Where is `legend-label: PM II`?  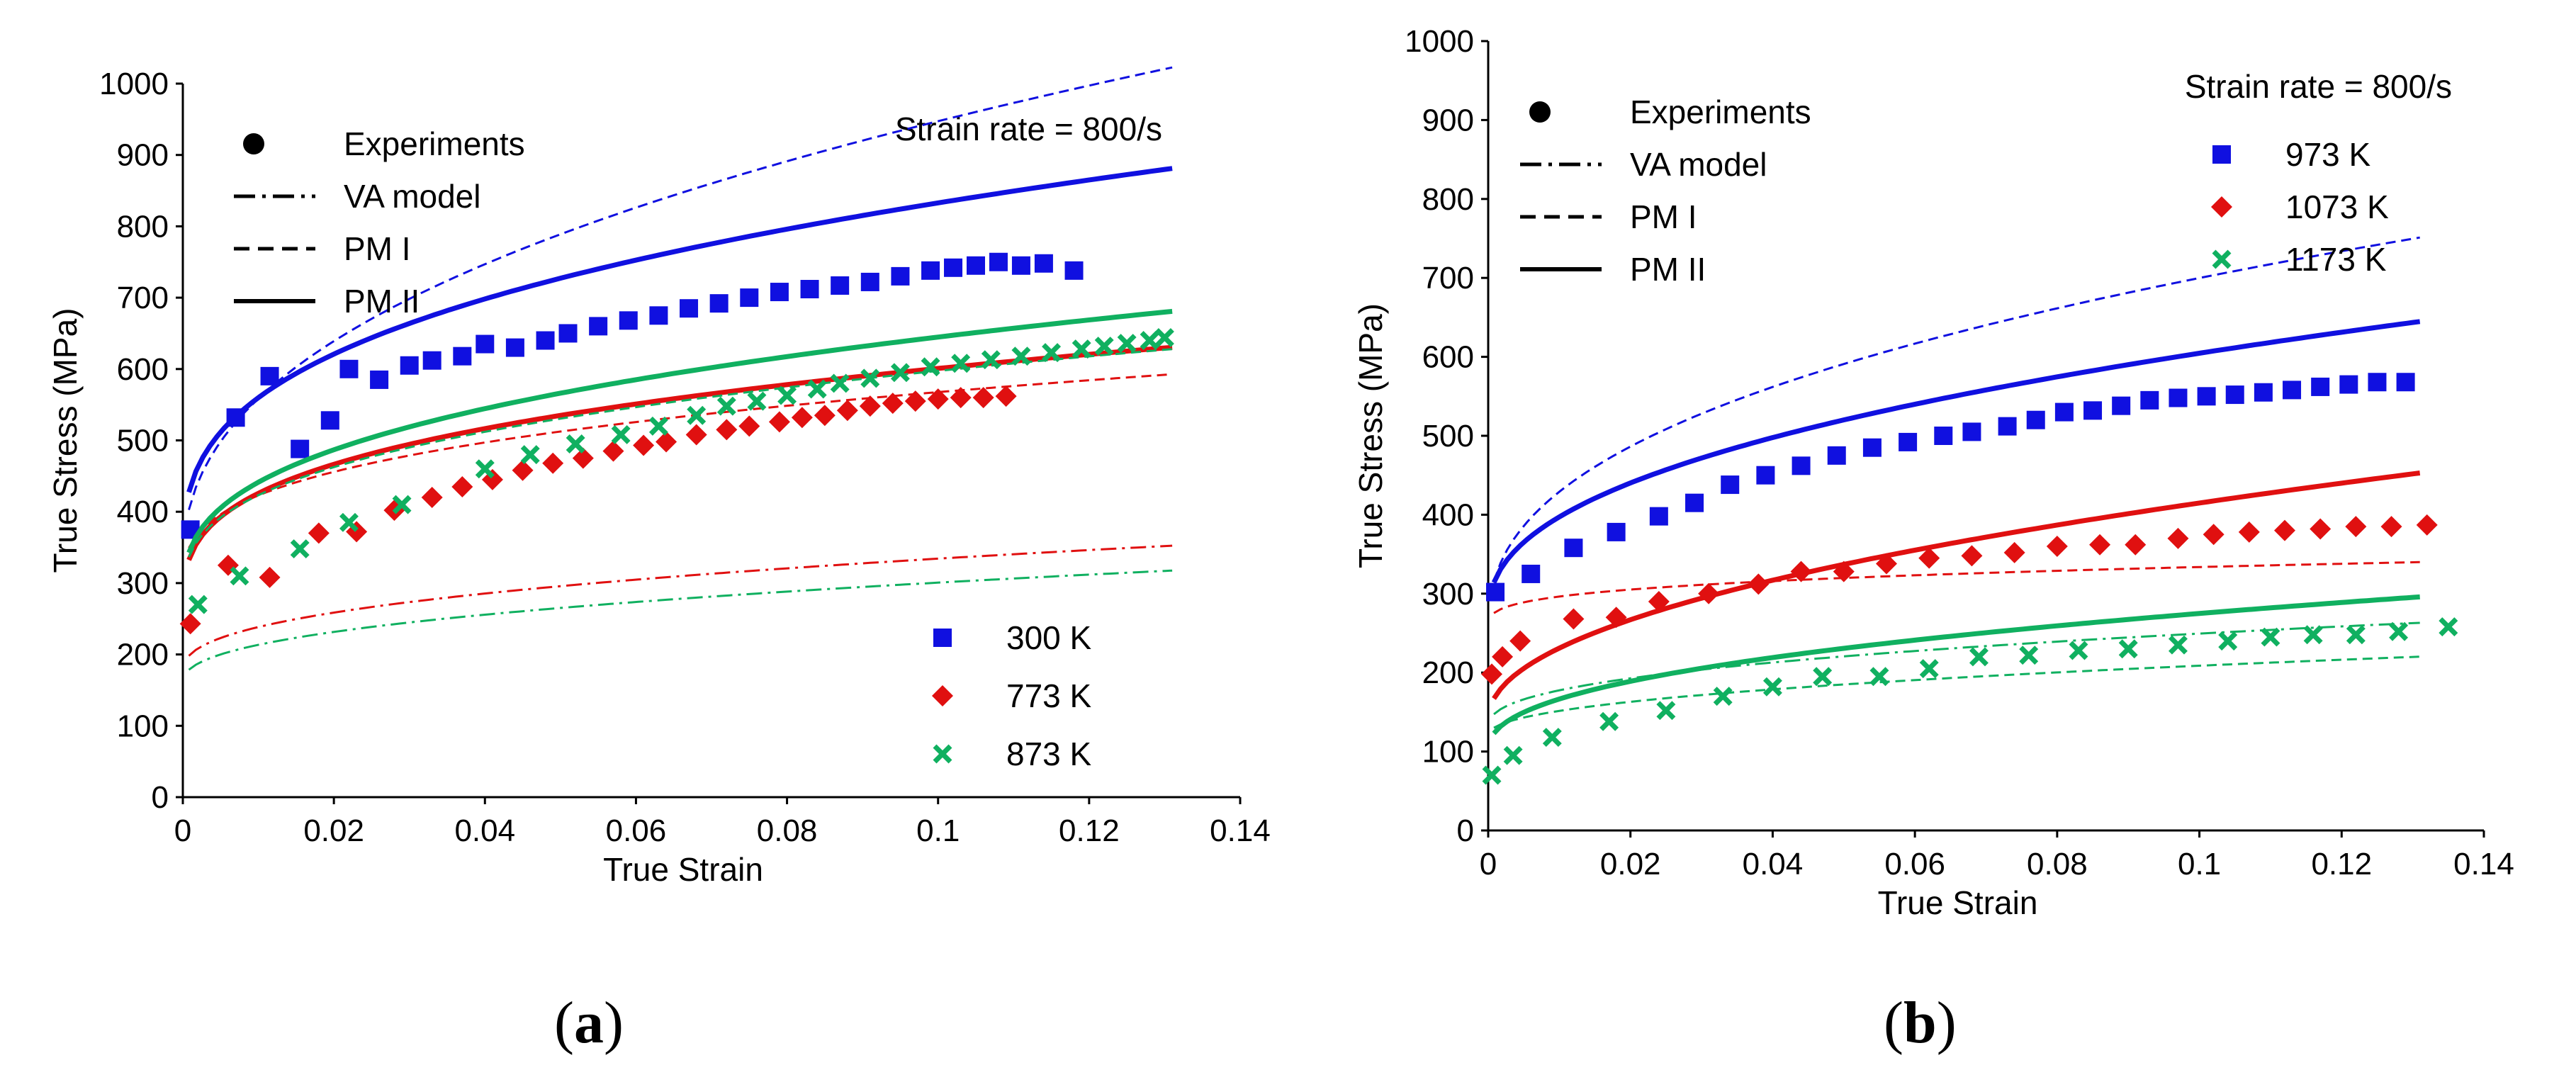 legend-label: PM II is located at coordinates (1668, 269).